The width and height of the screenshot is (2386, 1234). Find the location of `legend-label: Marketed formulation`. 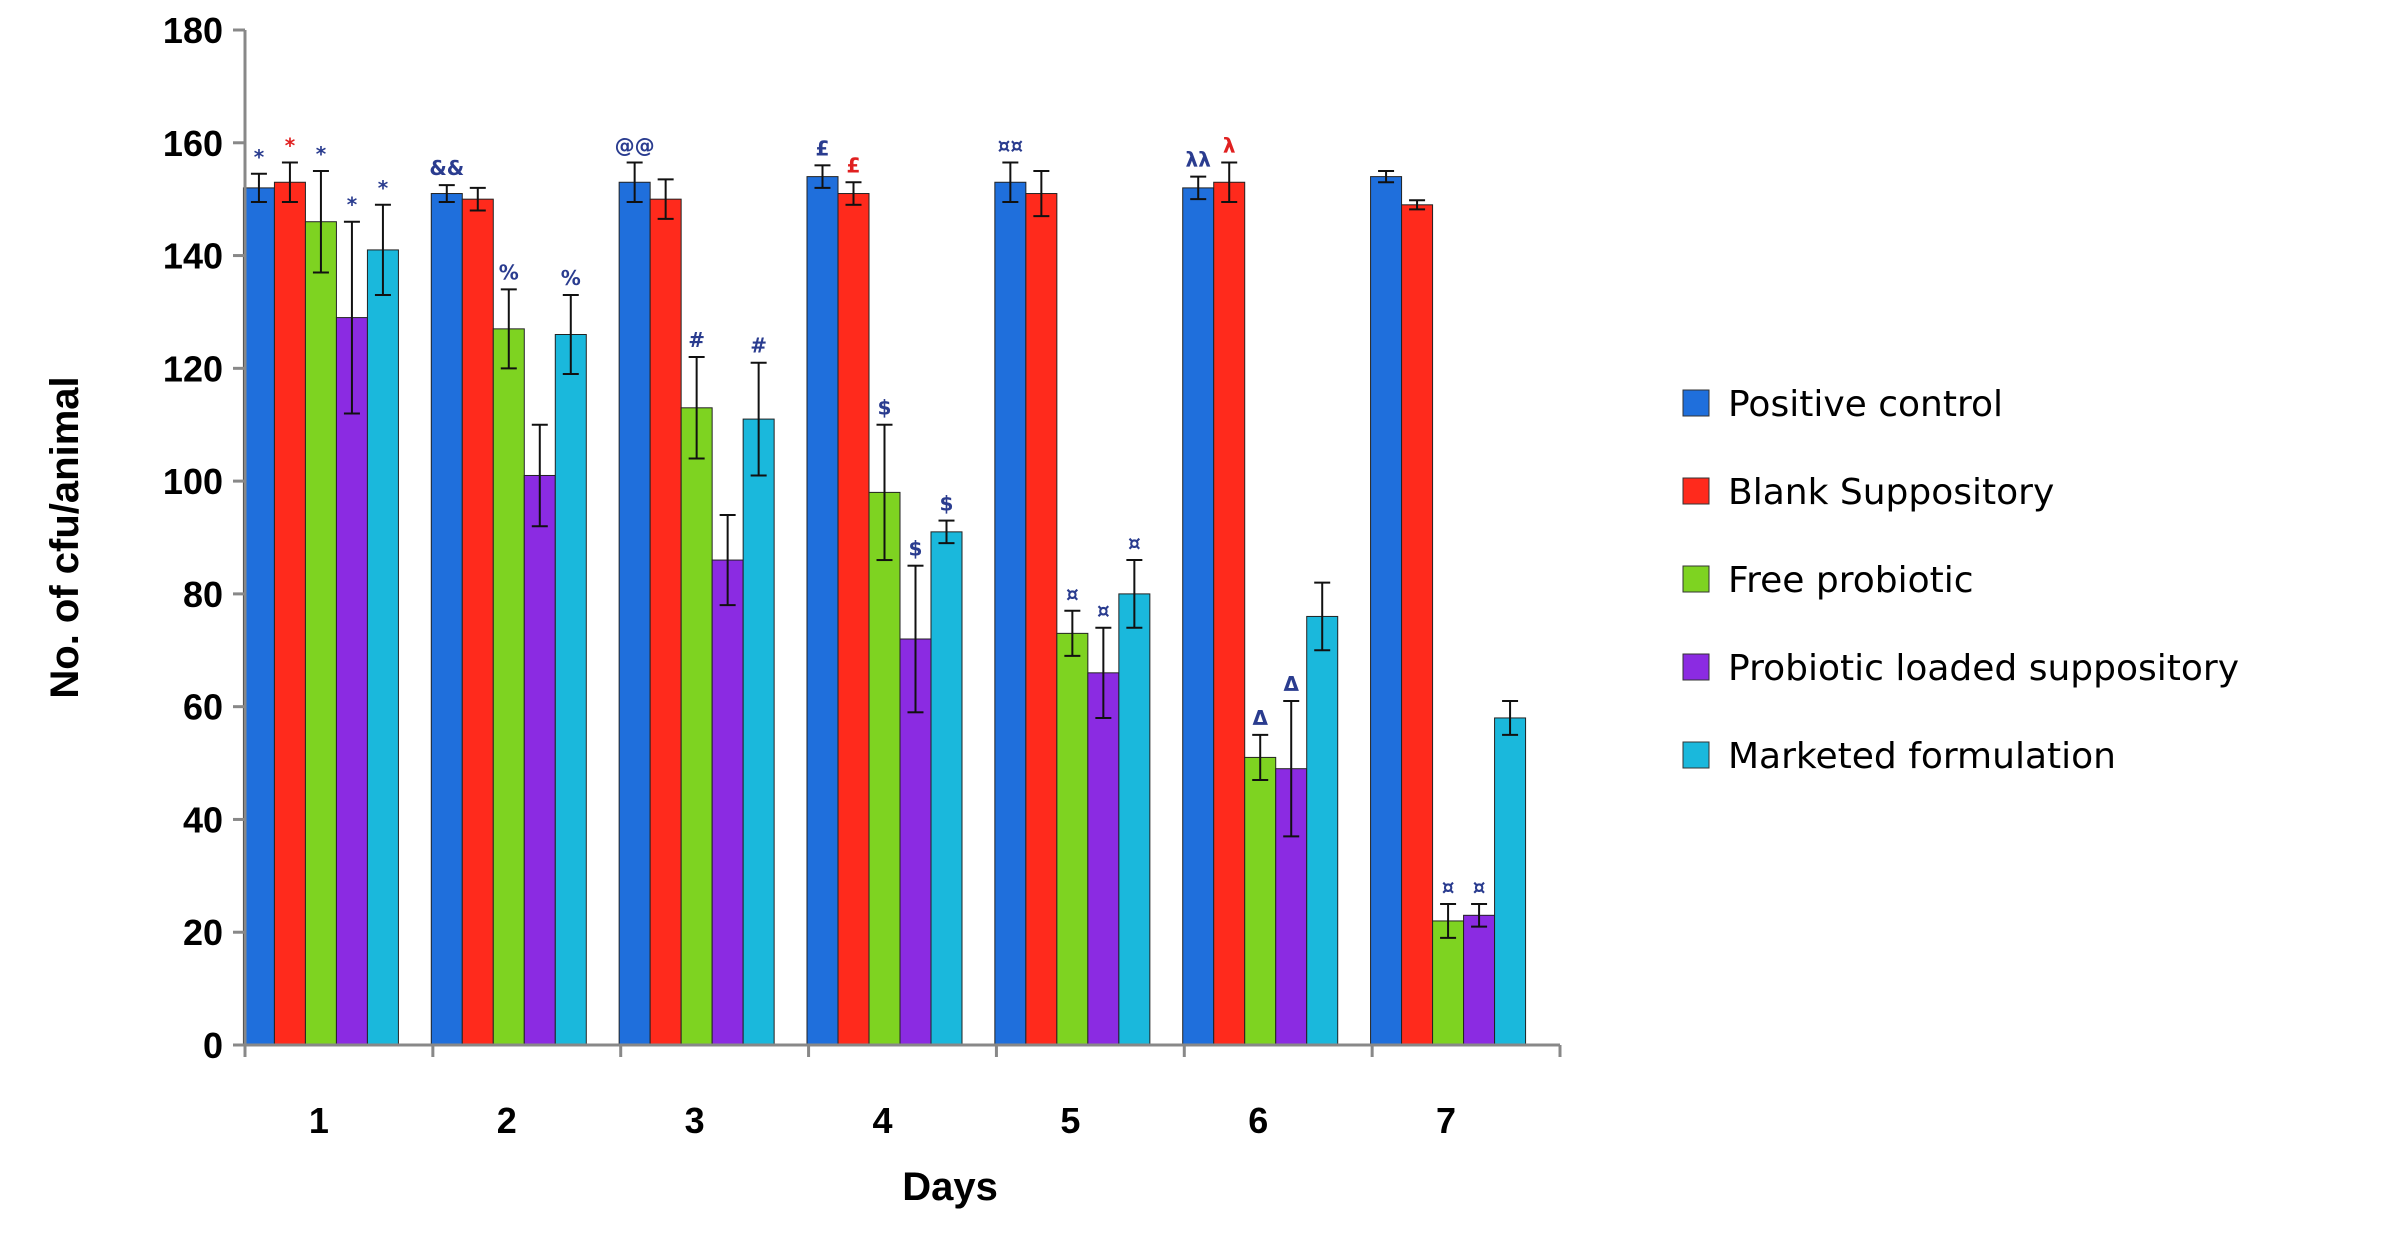

legend-label: Marketed formulation is located at coordinates (1922, 756).